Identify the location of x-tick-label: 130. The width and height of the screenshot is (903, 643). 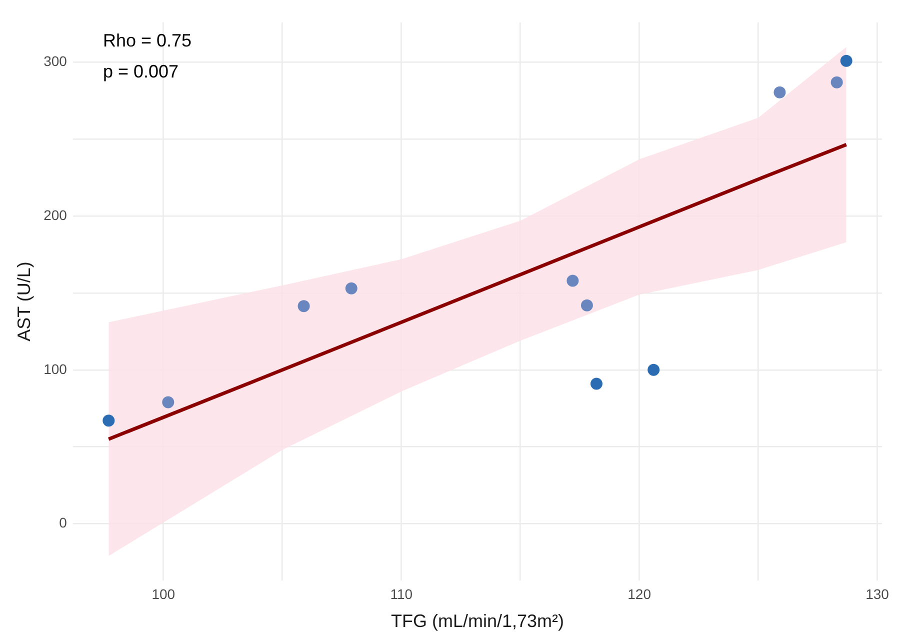
(878, 594).